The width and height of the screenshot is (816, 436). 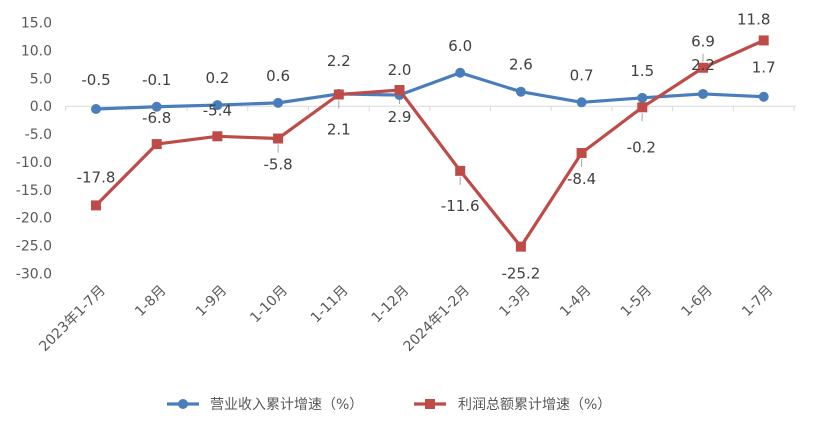 What do you see at coordinates (400, 117) in the screenshot?
I see `profit-data-label: 2.9` at bounding box center [400, 117].